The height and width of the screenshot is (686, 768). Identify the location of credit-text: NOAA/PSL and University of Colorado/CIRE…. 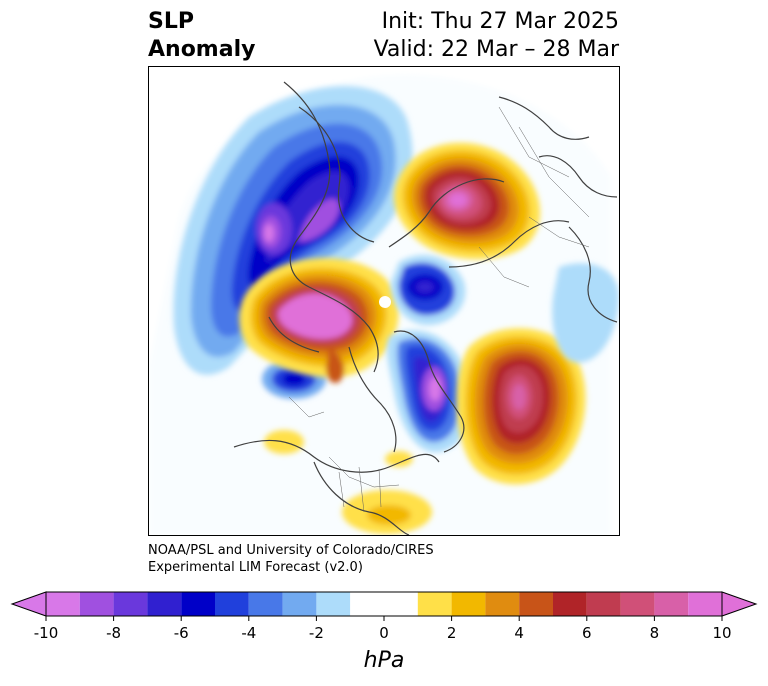
(291, 559).